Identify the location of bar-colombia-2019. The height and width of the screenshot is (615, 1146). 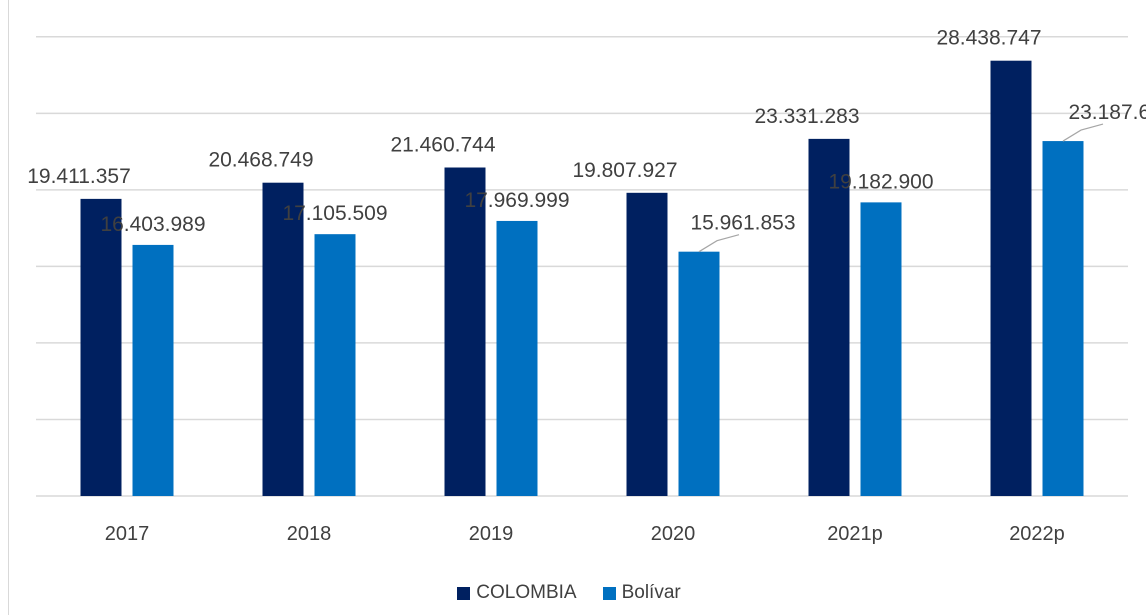
(465, 331).